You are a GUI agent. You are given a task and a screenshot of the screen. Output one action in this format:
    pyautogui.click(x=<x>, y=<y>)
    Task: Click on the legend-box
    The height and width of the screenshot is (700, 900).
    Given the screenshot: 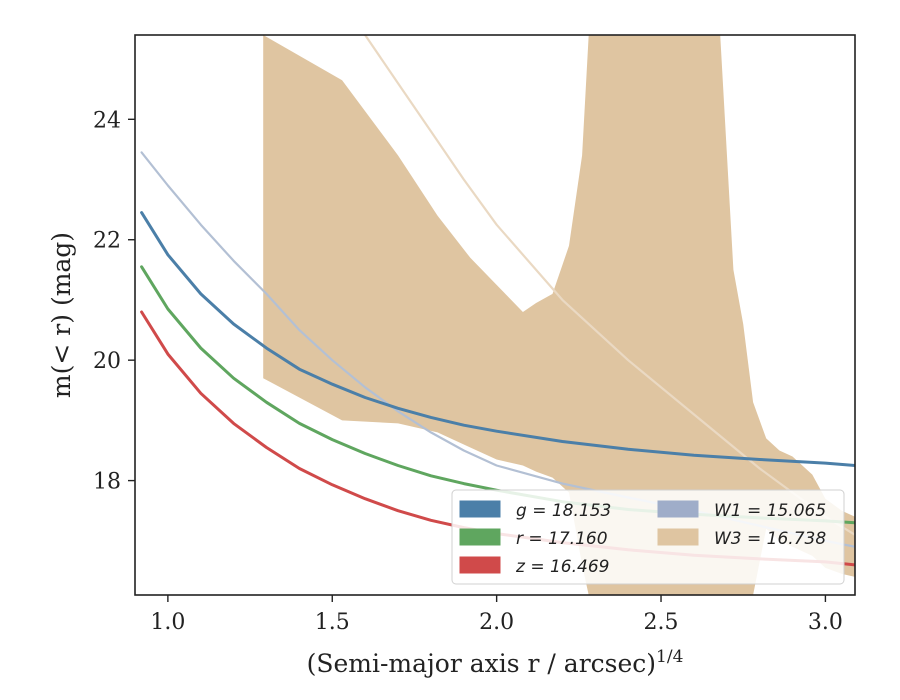 What is the action you would take?
    pyautogui.click(x=648, y=537)
    